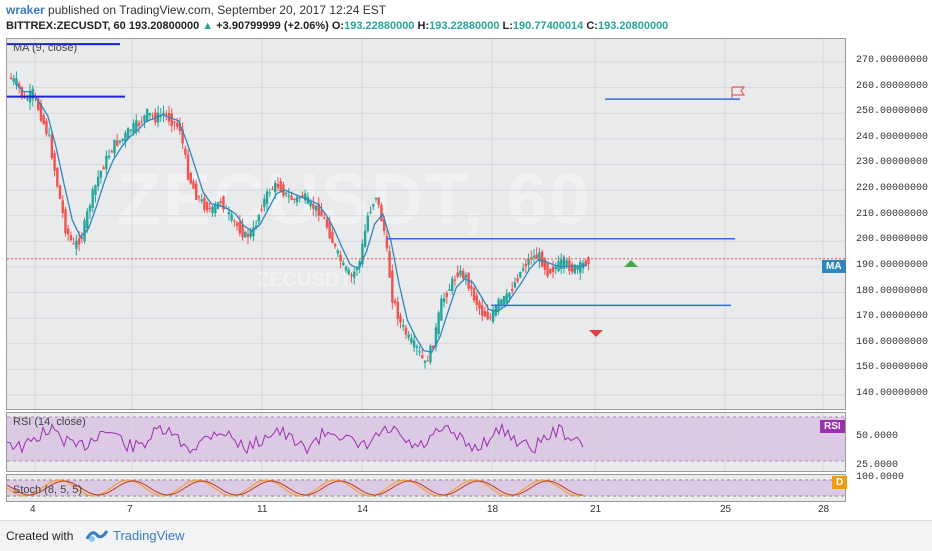 Image resolution: width=932 pixels, height=551 pixels. What do you see at coordinates (892, 342) in the screenshot?
I see `price-tick: 160.00000000` at bounding box center [892, 342].